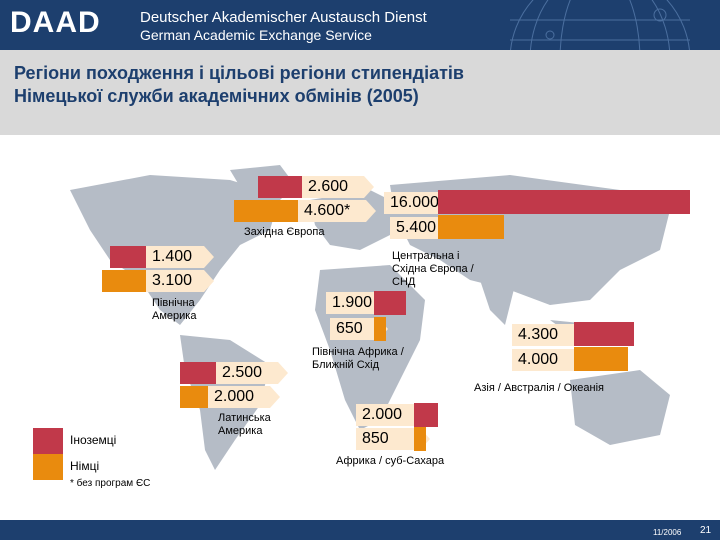 The height and width of the screenshot is (540, 720). Describe the element at coordinates (174, 309) in the screenshot. I see `north-america-label: Північна Америка` at that location.